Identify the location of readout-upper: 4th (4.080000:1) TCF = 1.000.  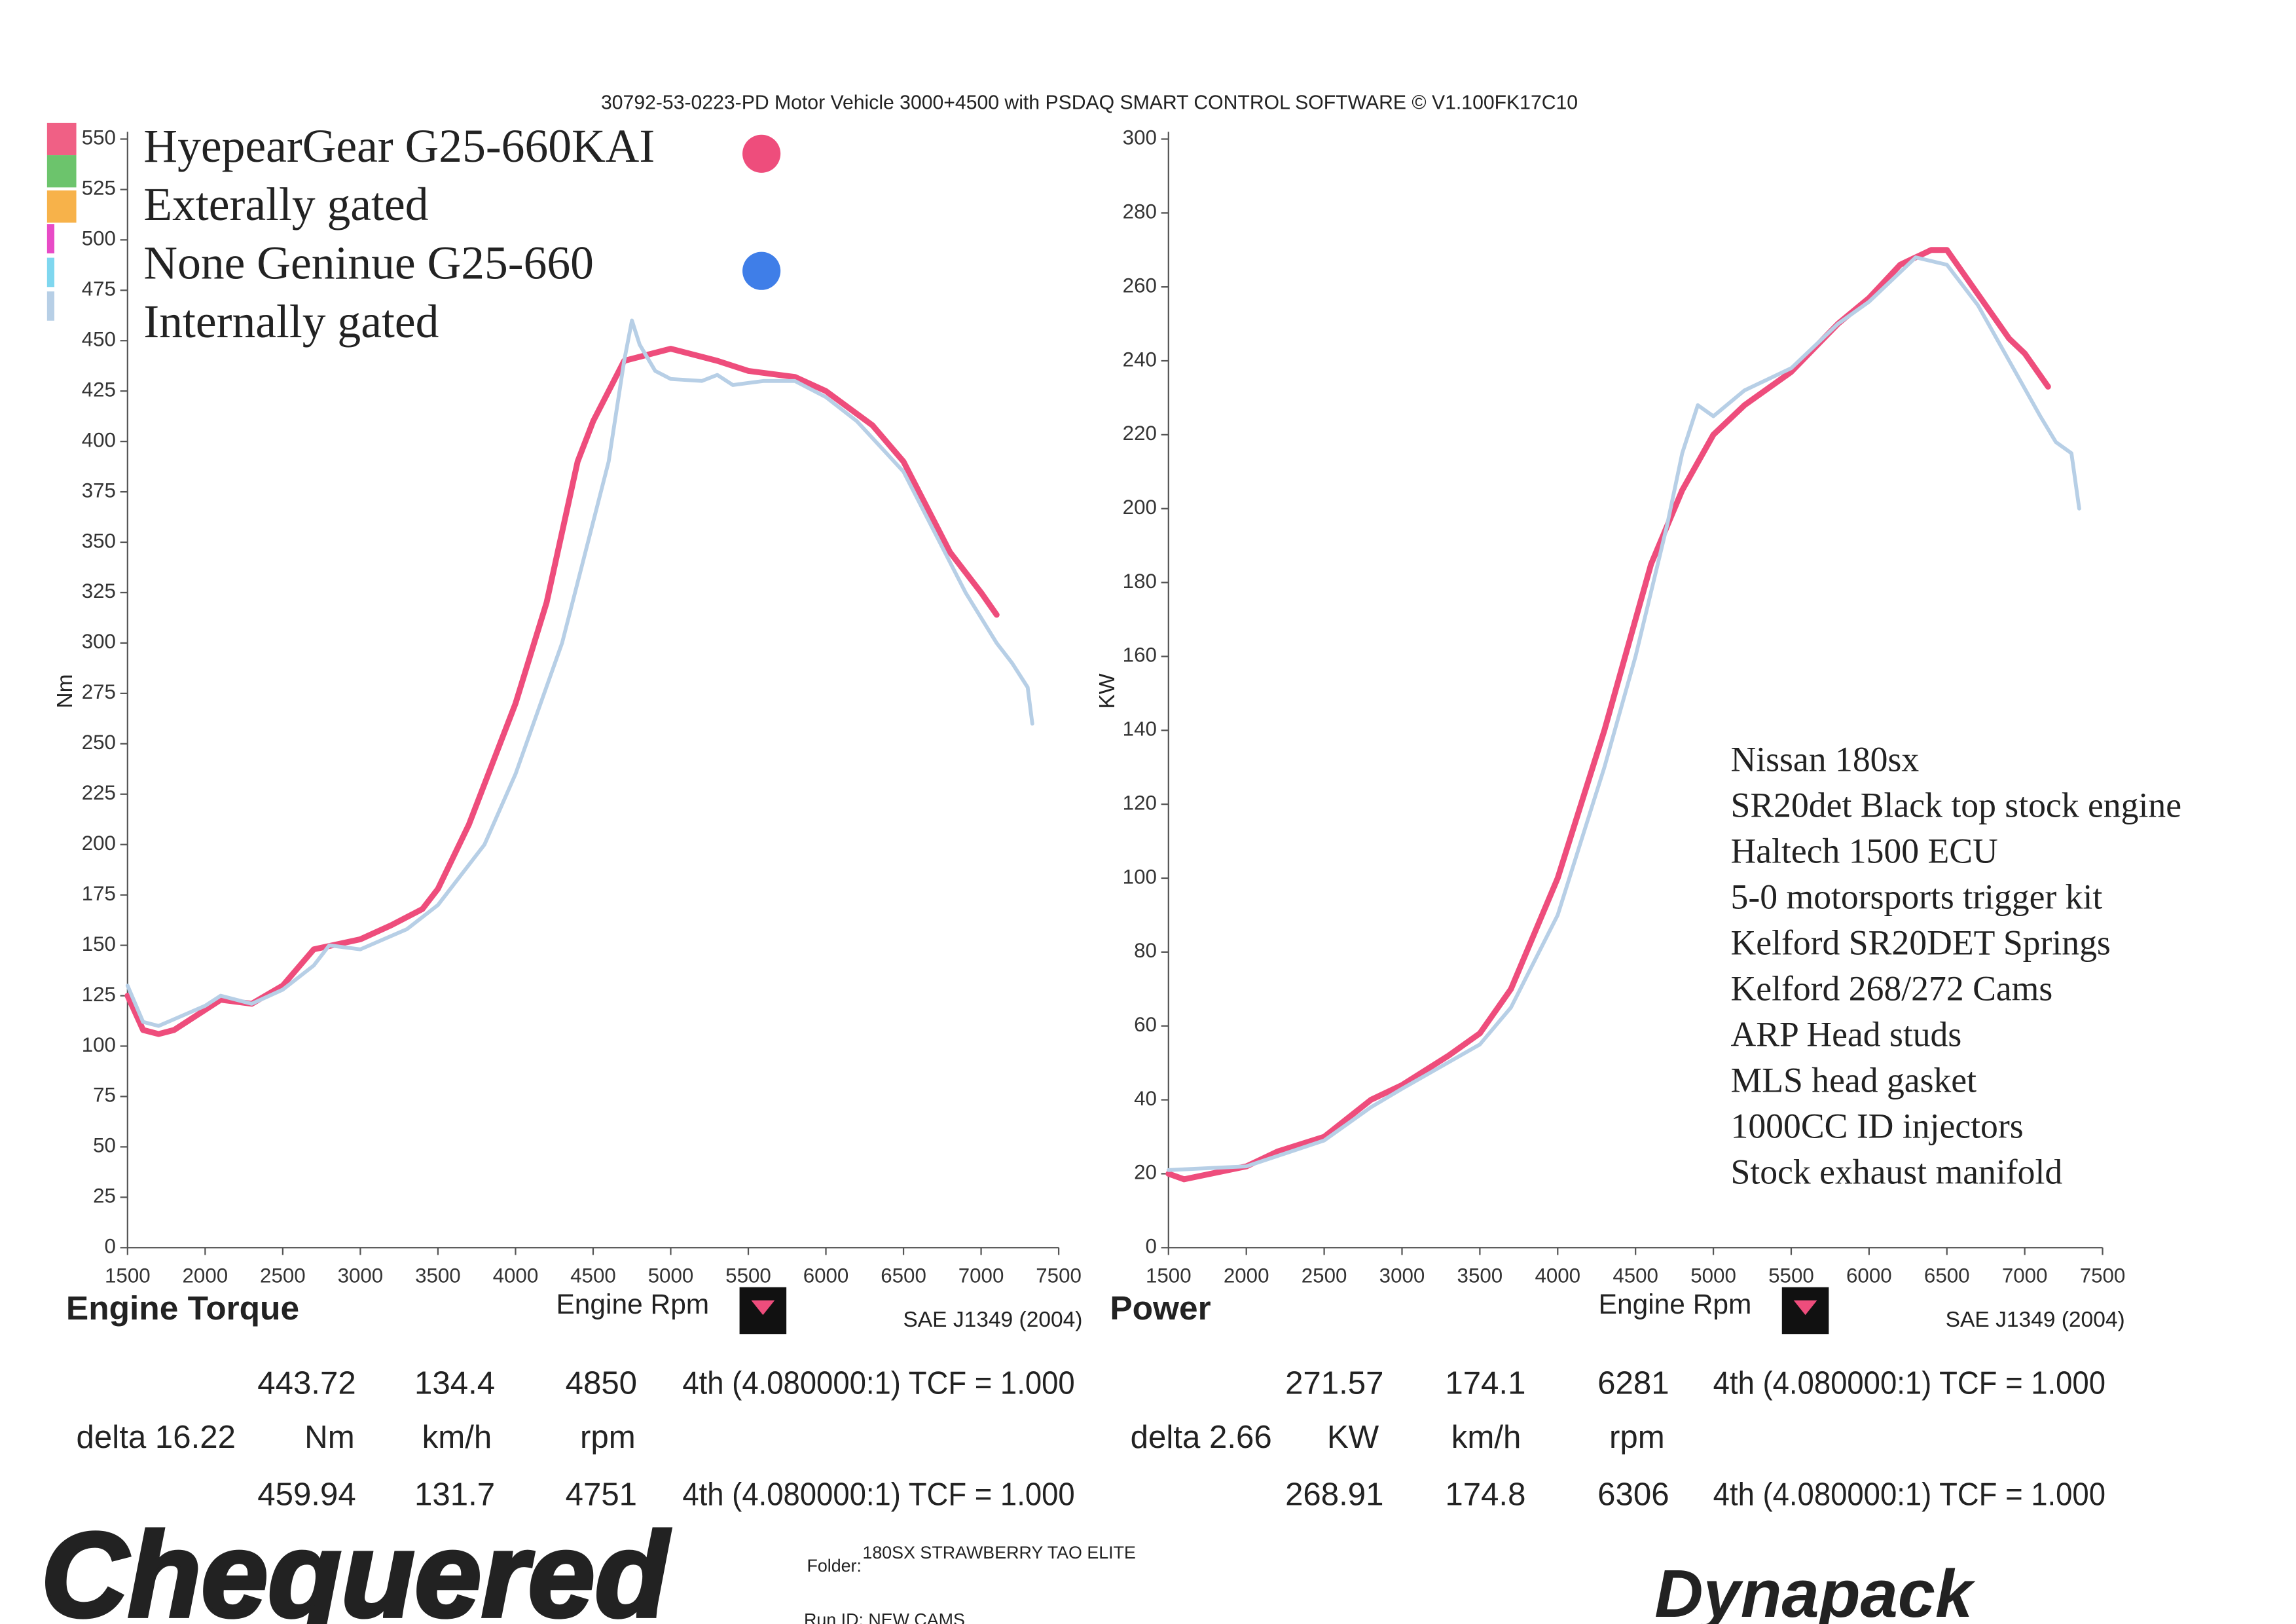
(1909, 1383).